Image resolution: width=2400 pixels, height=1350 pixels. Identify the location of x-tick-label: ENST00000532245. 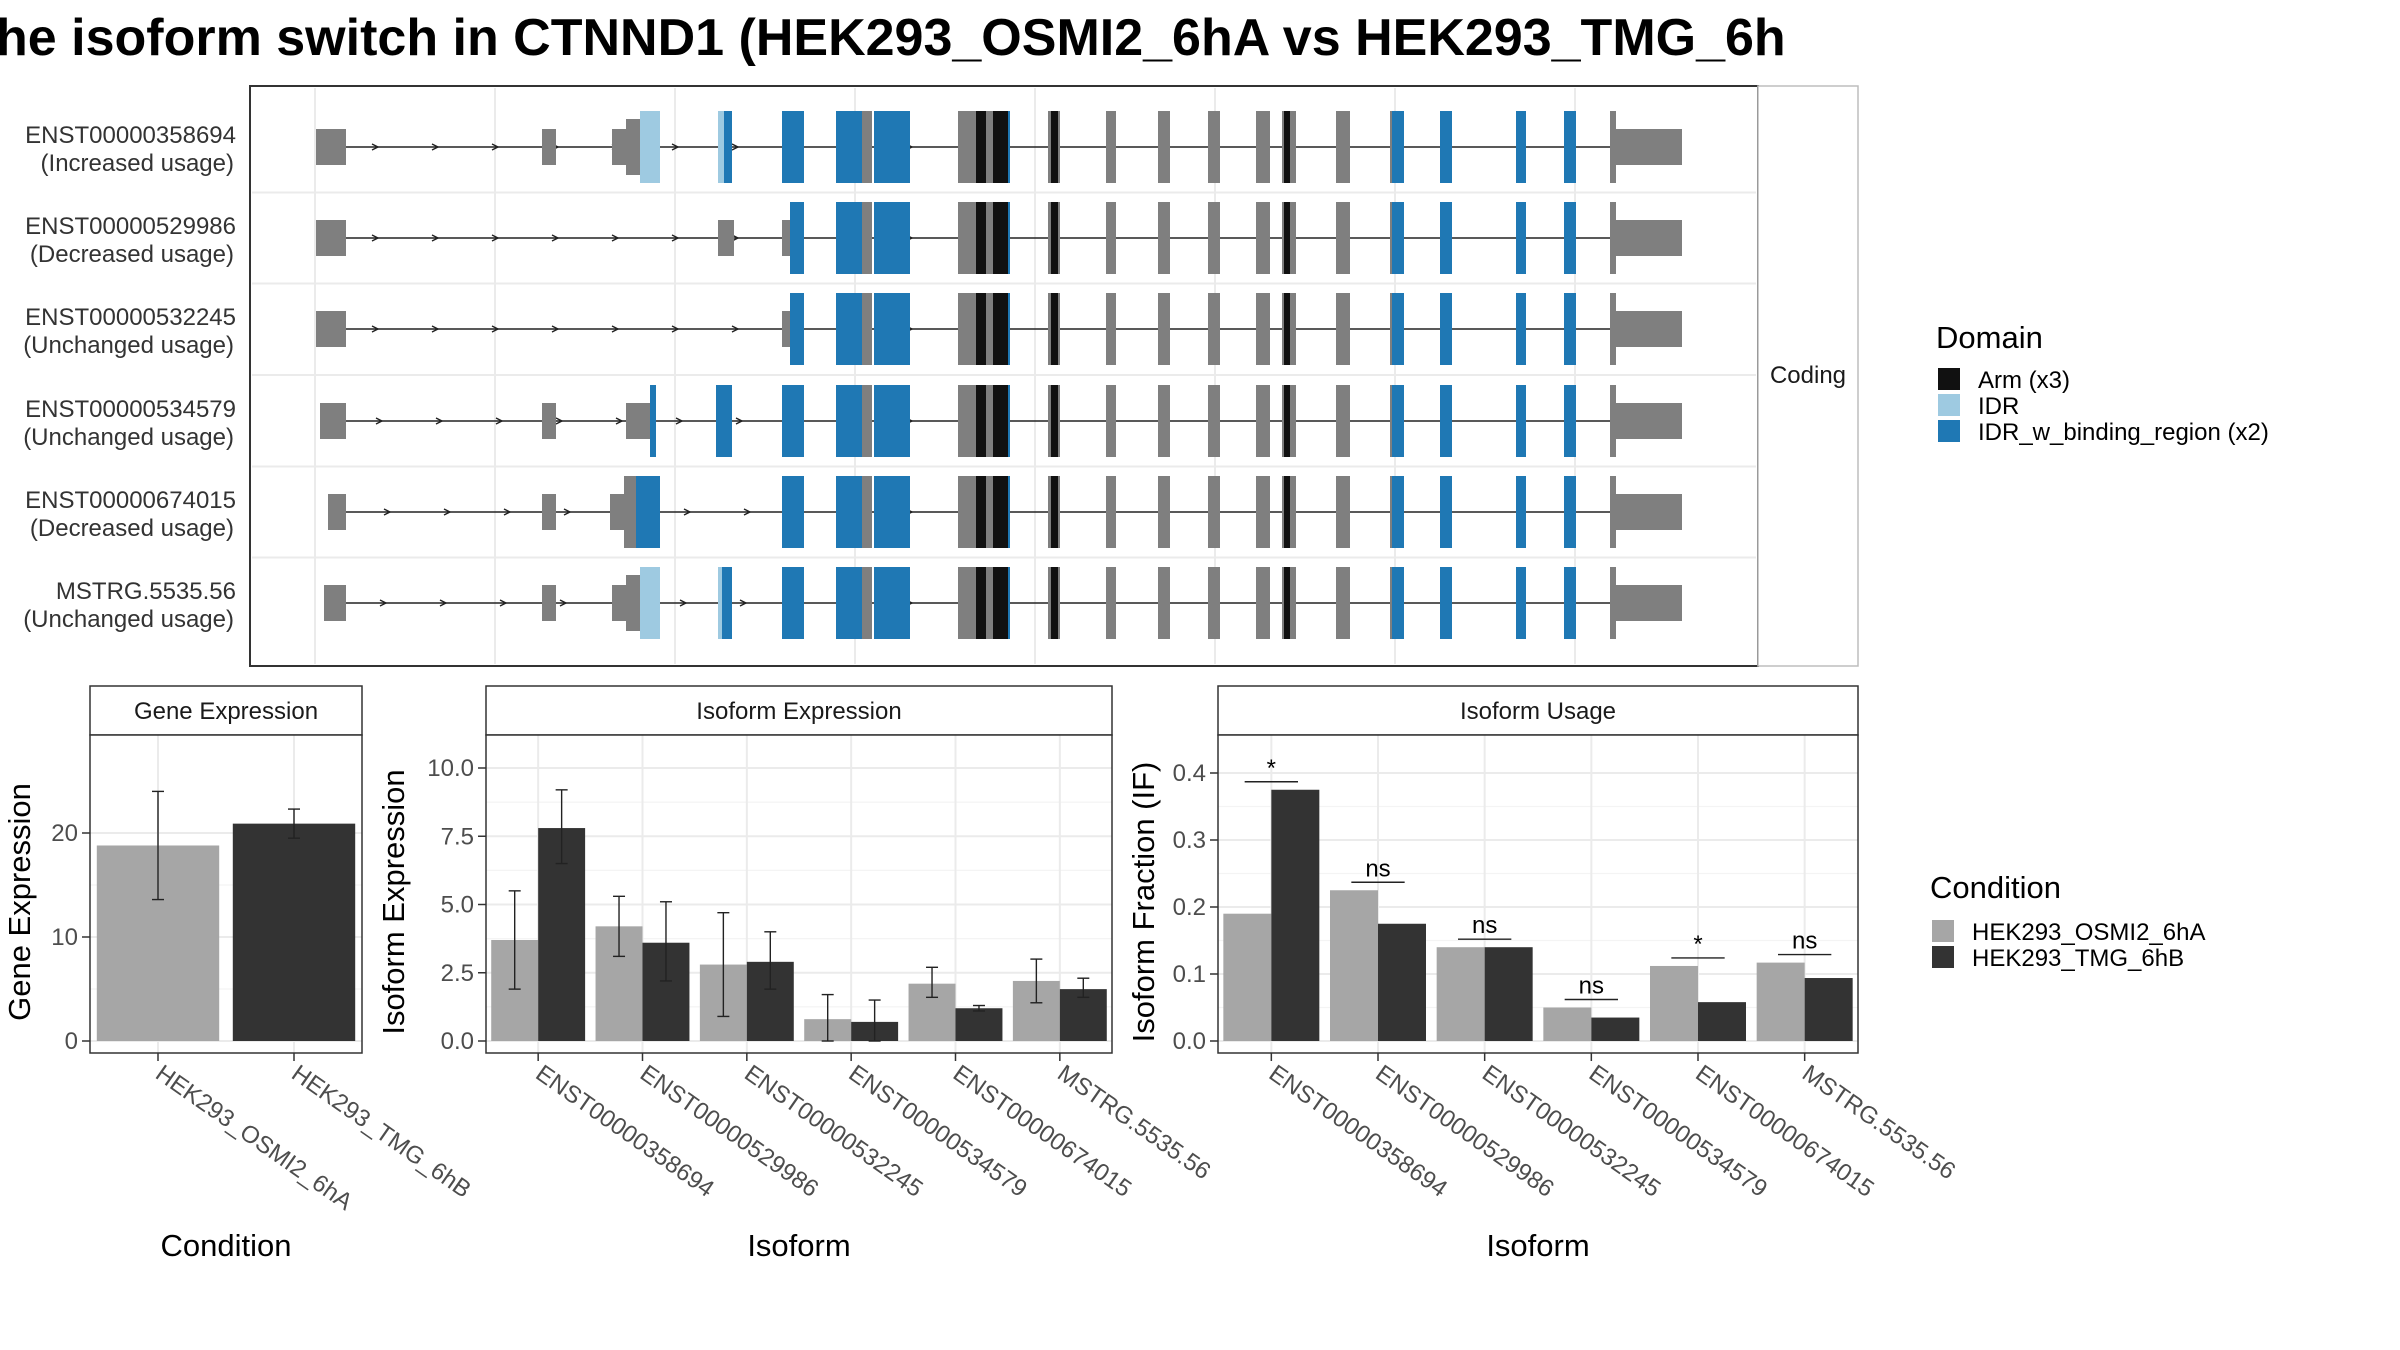
(833, 1131).